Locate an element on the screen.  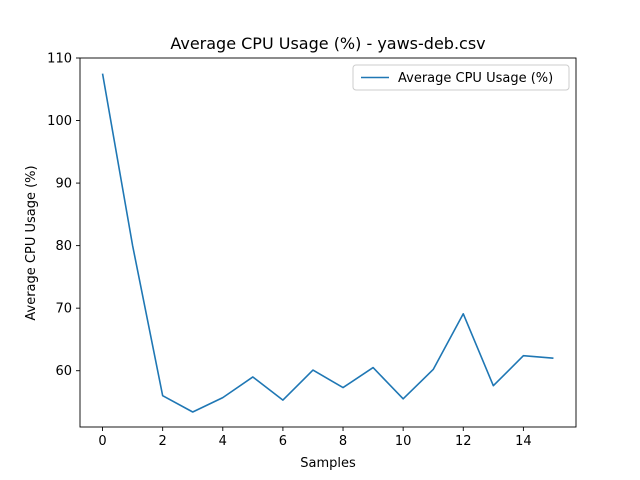
y-tick-label: 60 is located at coordinates (63, 371).